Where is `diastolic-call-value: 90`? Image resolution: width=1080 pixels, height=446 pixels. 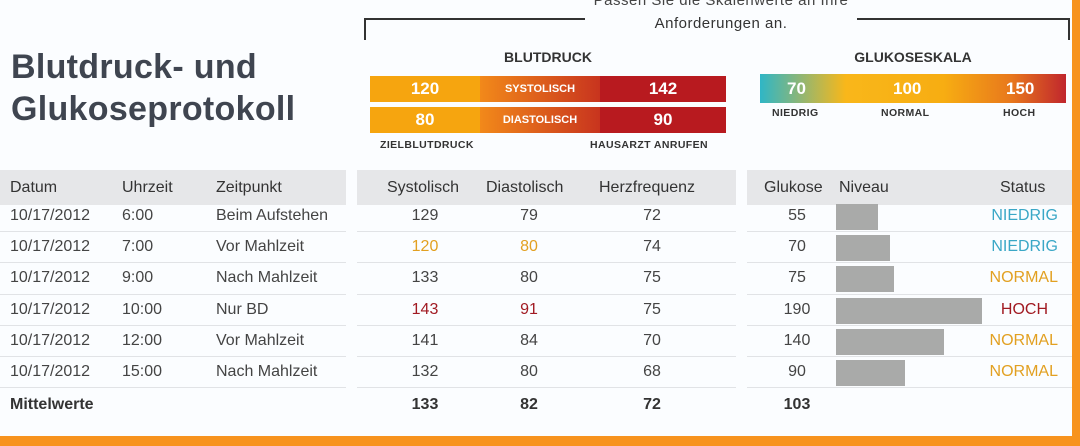 diastolic-call-value: 90 is located at coordinates (663, 120).